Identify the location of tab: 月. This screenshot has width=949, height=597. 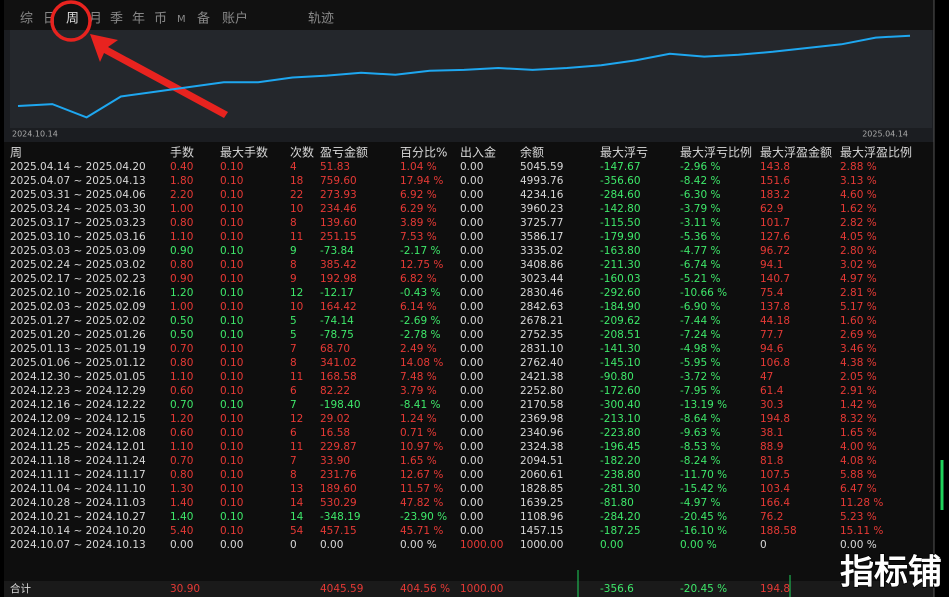
(95, 19).